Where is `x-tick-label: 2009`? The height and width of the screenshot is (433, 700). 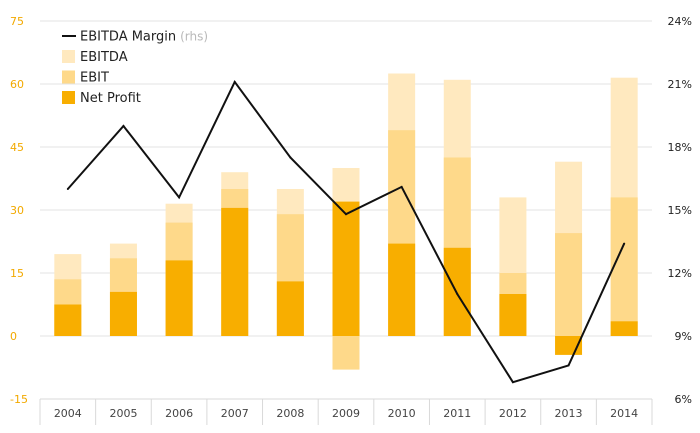
x-tick-label: 2009 is located at coordinates (346, 413).